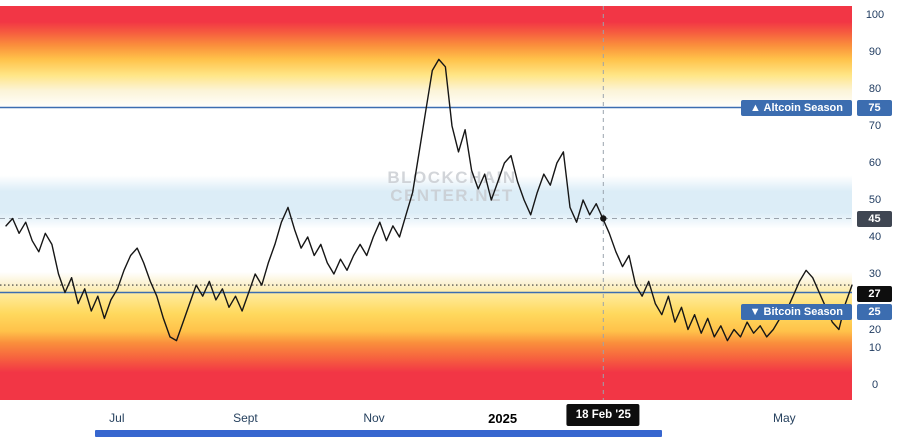  I want to click on watermark-line-2: CENTER.NET, so click(452, 195).